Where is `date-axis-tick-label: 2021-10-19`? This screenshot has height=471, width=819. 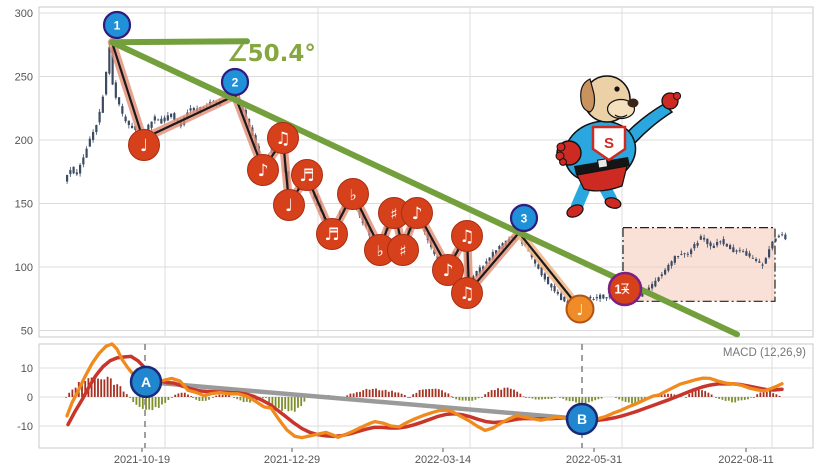
date-axis-tick-label: 2021-10-19 is located at coordinates (142, 460).